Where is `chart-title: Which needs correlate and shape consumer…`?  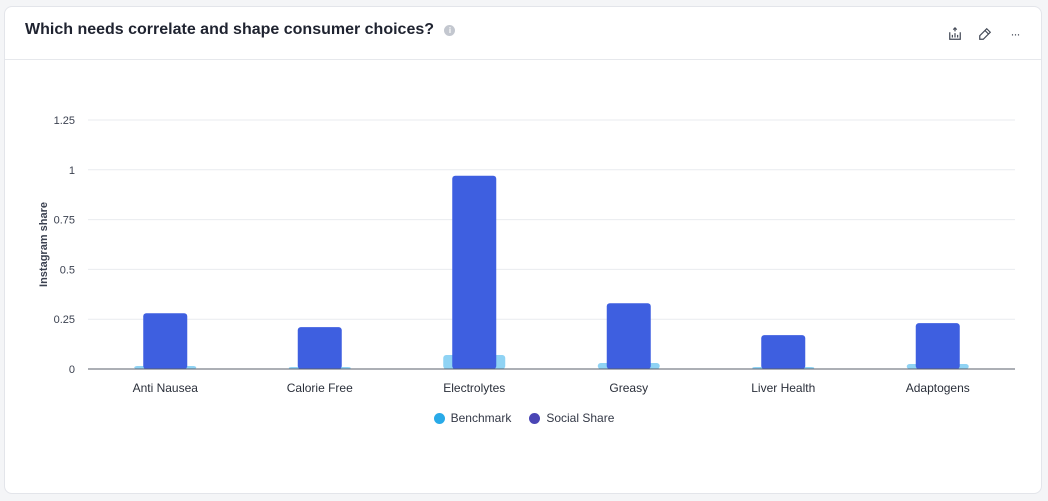 chart-title: Which needs correlate and shape consumer… is located at coordinates (230, 29).